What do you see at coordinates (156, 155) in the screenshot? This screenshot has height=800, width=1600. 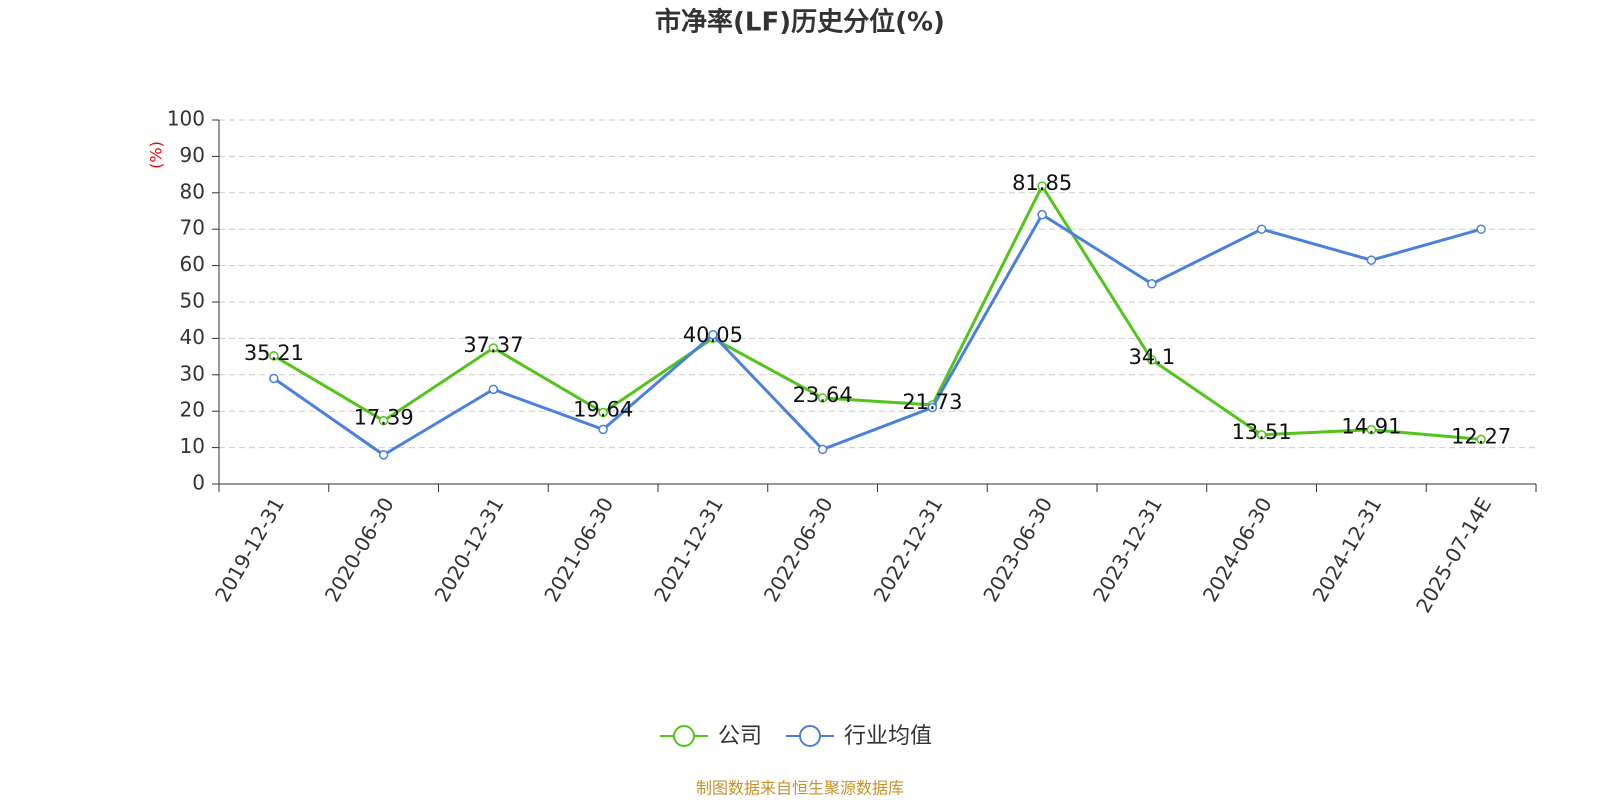 I see `y-axis-label: (%)` at bounding box center [156, 155].